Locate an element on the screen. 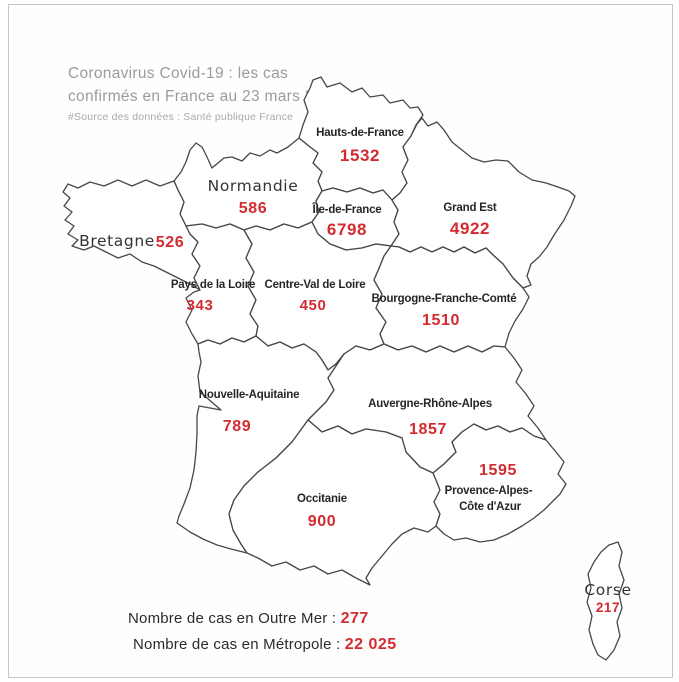  paca-label-line2: Côte d'Azur is located at coordinates (490, 507).